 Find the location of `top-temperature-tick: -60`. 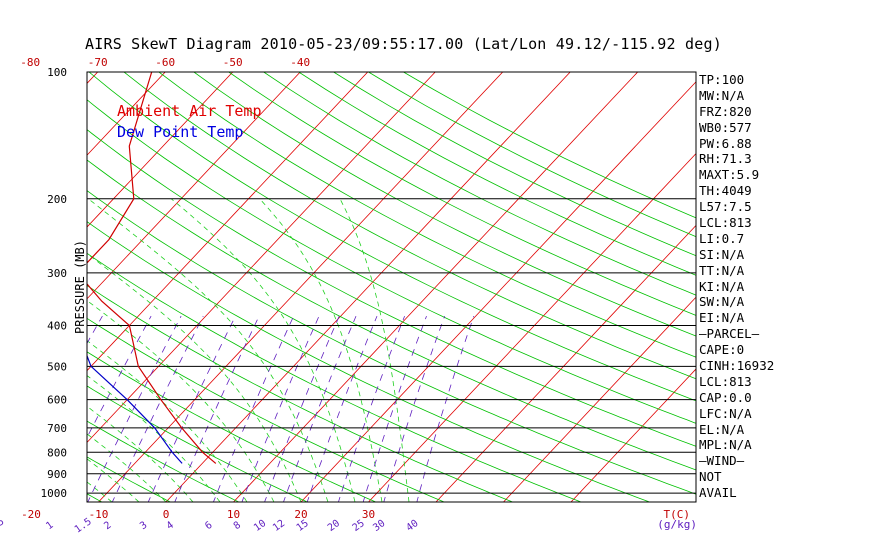

top-temperature-tick: -60 is located at coordinates (165, 62).